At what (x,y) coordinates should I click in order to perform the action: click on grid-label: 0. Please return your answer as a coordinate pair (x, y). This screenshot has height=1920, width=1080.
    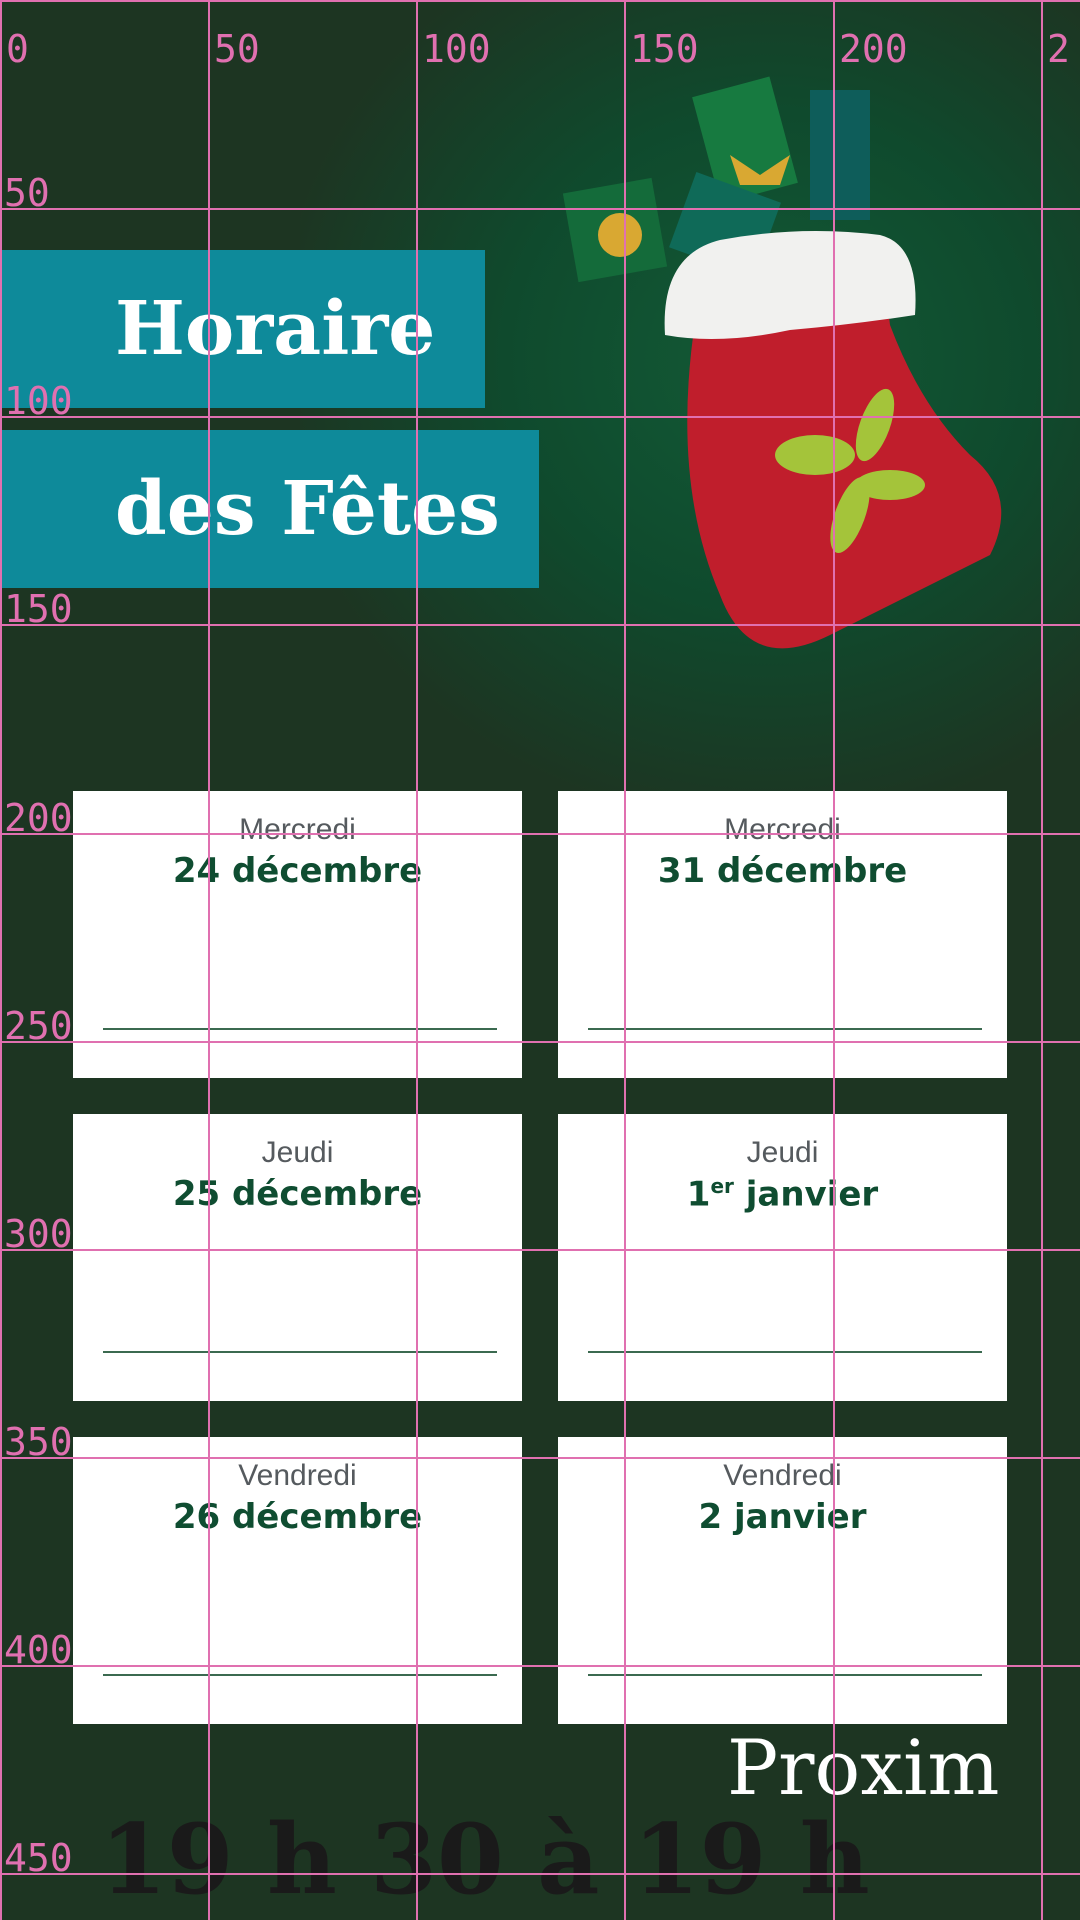
    Looking at the image, I should click on (17, 49).